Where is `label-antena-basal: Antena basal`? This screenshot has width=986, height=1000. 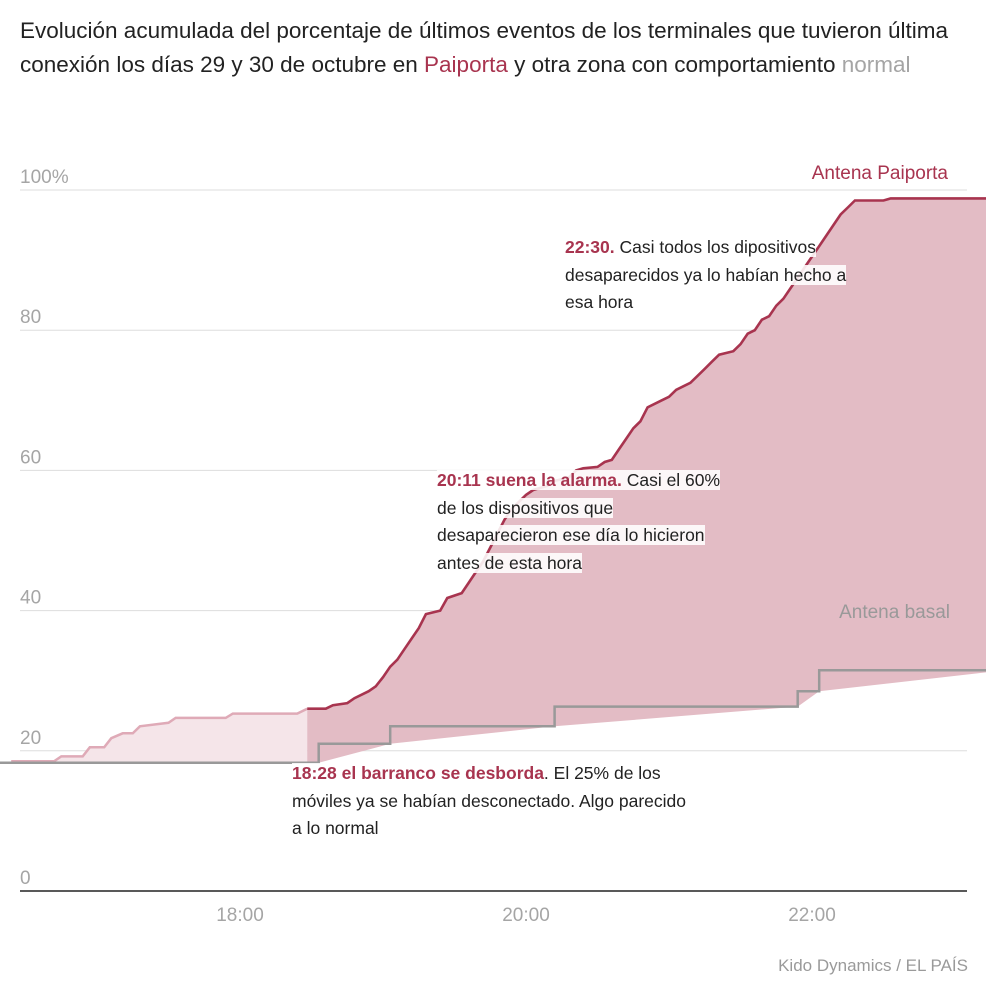 label-antena-basal: Antena basal is located at coordinates (894, 612).